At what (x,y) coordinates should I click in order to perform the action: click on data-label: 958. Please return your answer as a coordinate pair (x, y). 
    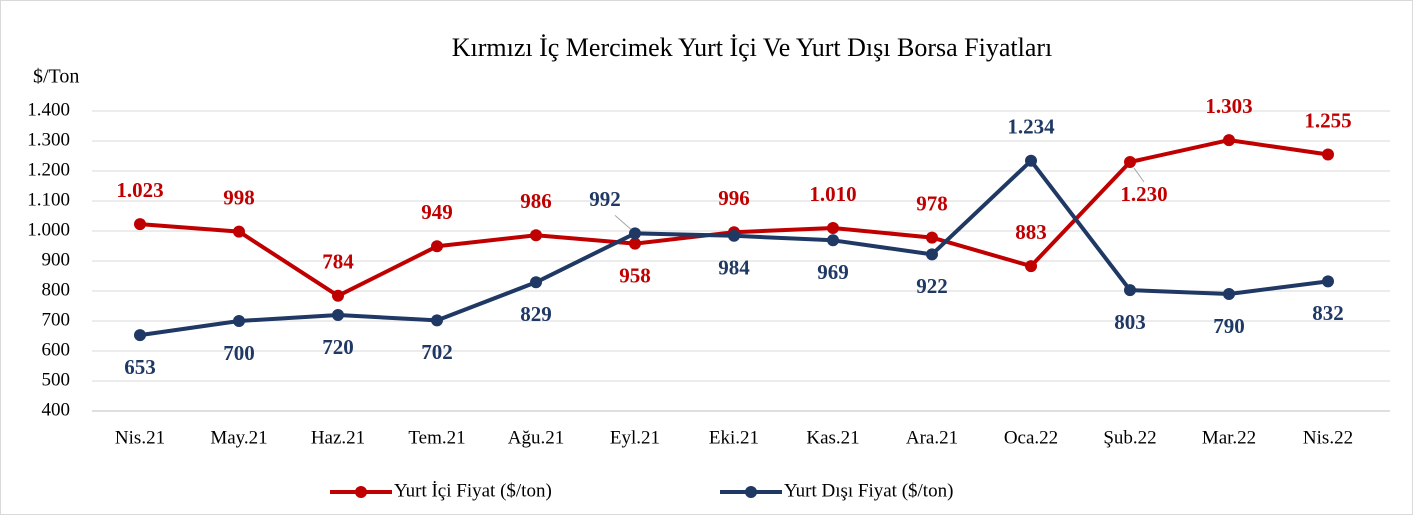
    Looking at the image, I should click on (635, 275).